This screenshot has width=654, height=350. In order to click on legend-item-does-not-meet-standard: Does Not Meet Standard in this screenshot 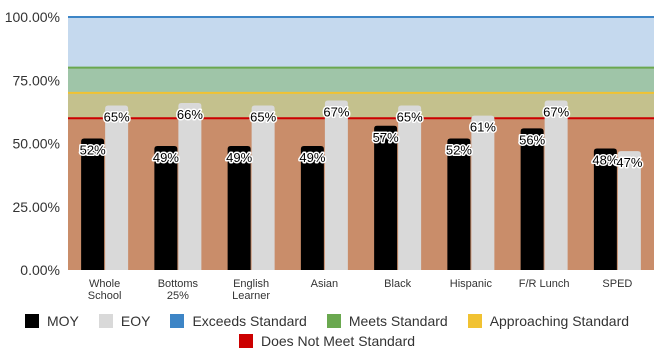, I will do `click(327, 341)`.